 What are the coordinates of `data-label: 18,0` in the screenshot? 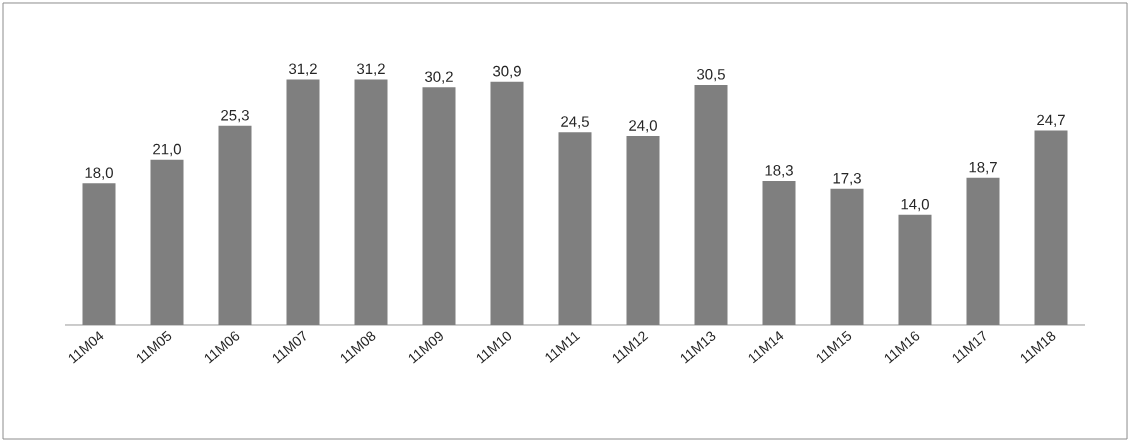 It's located at (99, 173).